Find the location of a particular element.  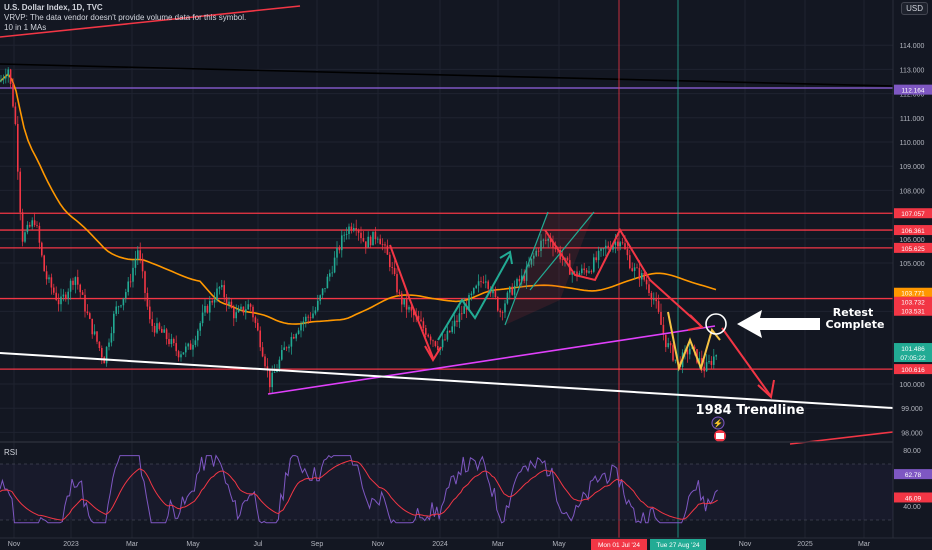

rsi-grid: 80.00 40.00 is located at coordinates (460, 484).